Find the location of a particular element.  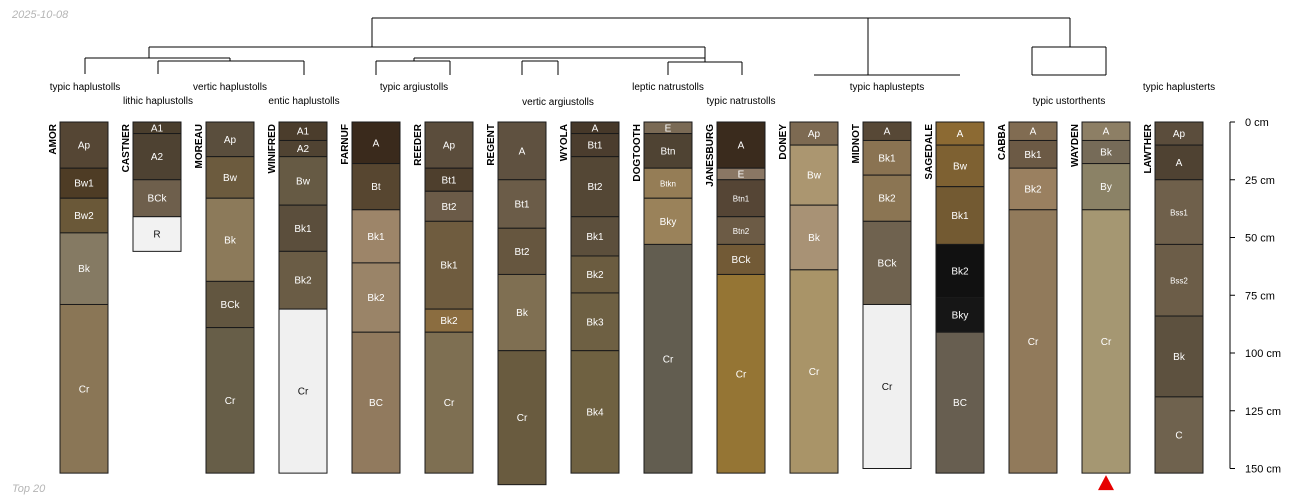

class-label: entic haplustolls is located at coordinates (303, 101).